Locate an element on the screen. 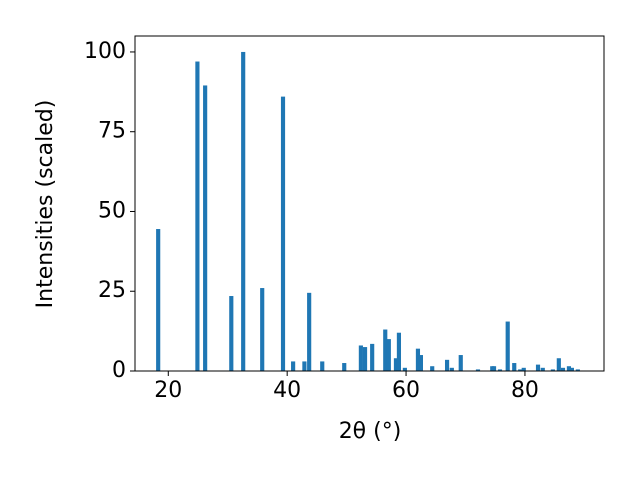 The width and height of the screenshot is (640, 480). x-tick-label: 40 is located at coordinates (287, 390).